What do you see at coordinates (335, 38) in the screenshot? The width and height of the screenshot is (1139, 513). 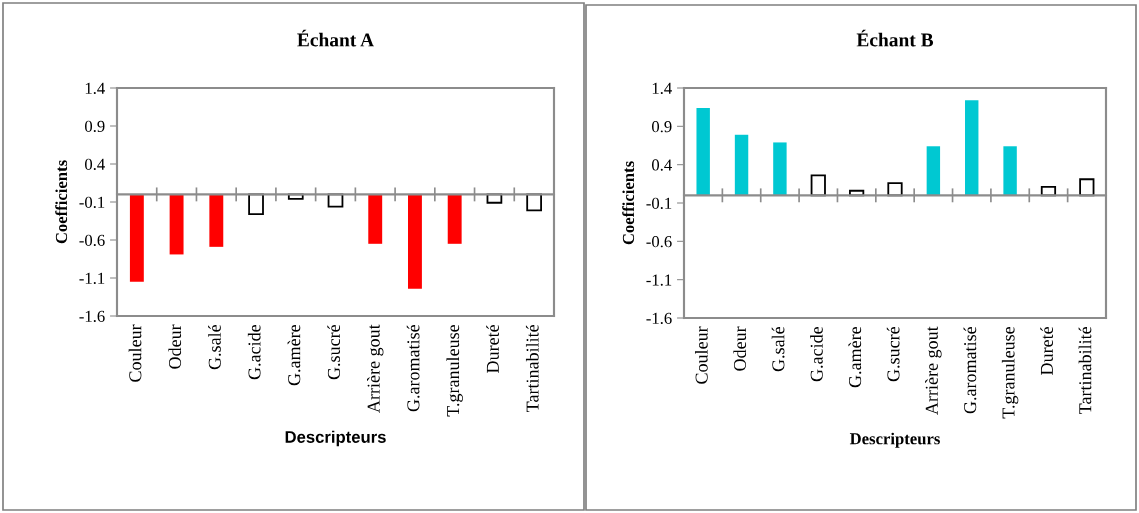 I see `chart-title: Échant A` at bounding box center [335, 38].